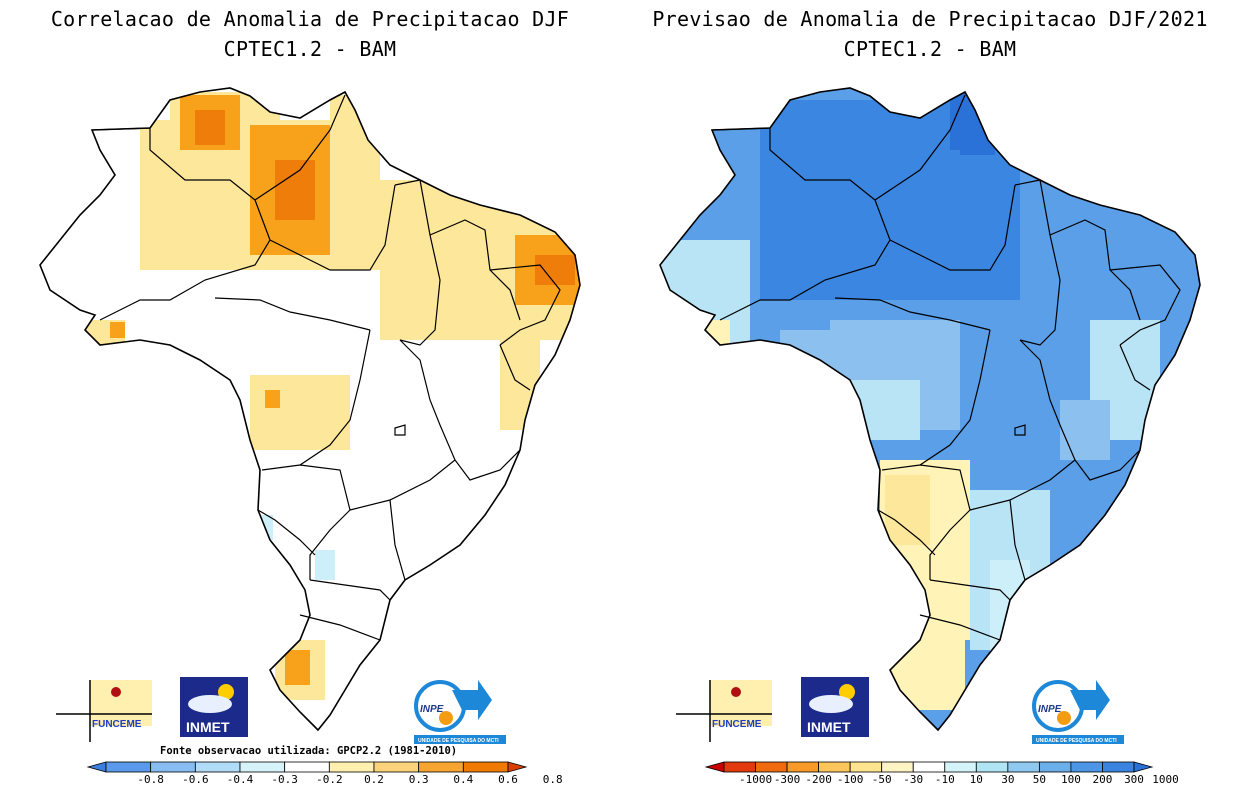 This screenshot has width=1240, height=802. What do you see at coordinates (284, 779) in the screenshot?
I see `colorbar-tick-label: -0.3` at bounding box center [284, 779].